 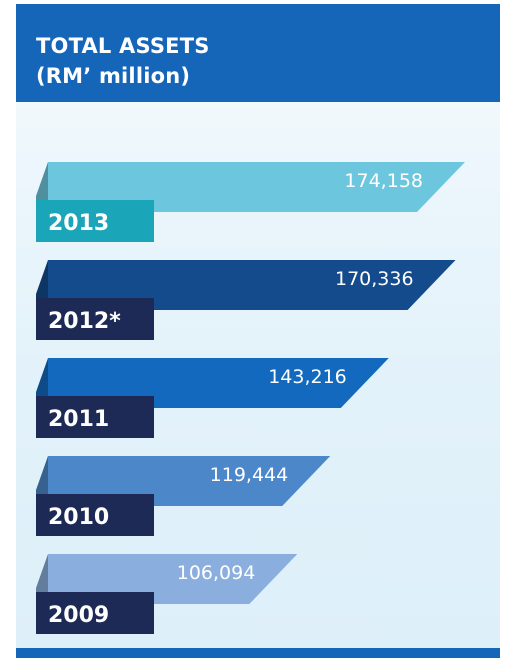 I want to click on bar-2012, so click(x=252, y=285).